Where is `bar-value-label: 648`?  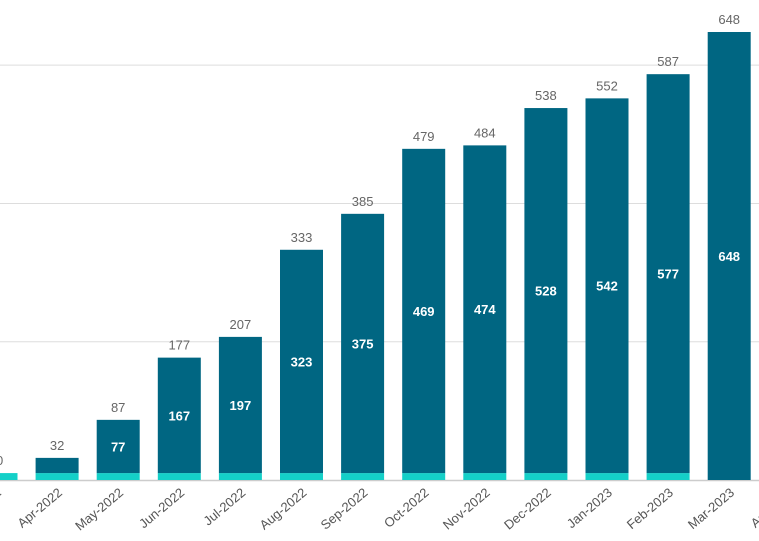 bar-value-label: 648 is located at coordinates (729, 256).